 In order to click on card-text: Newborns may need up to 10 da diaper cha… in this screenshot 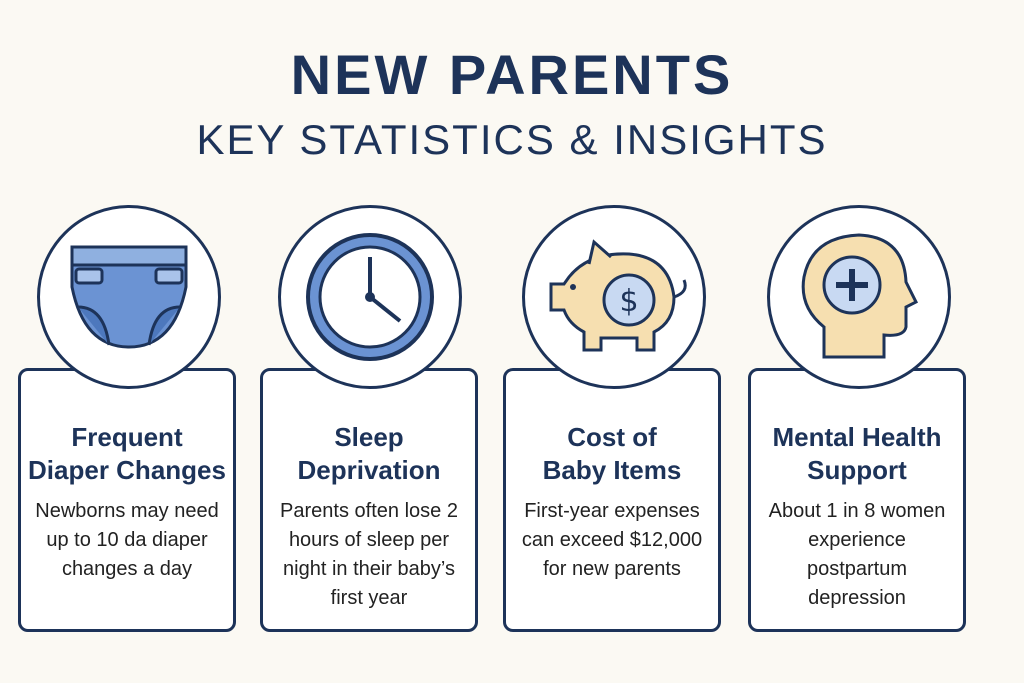, I will do `click(127, 540)`.